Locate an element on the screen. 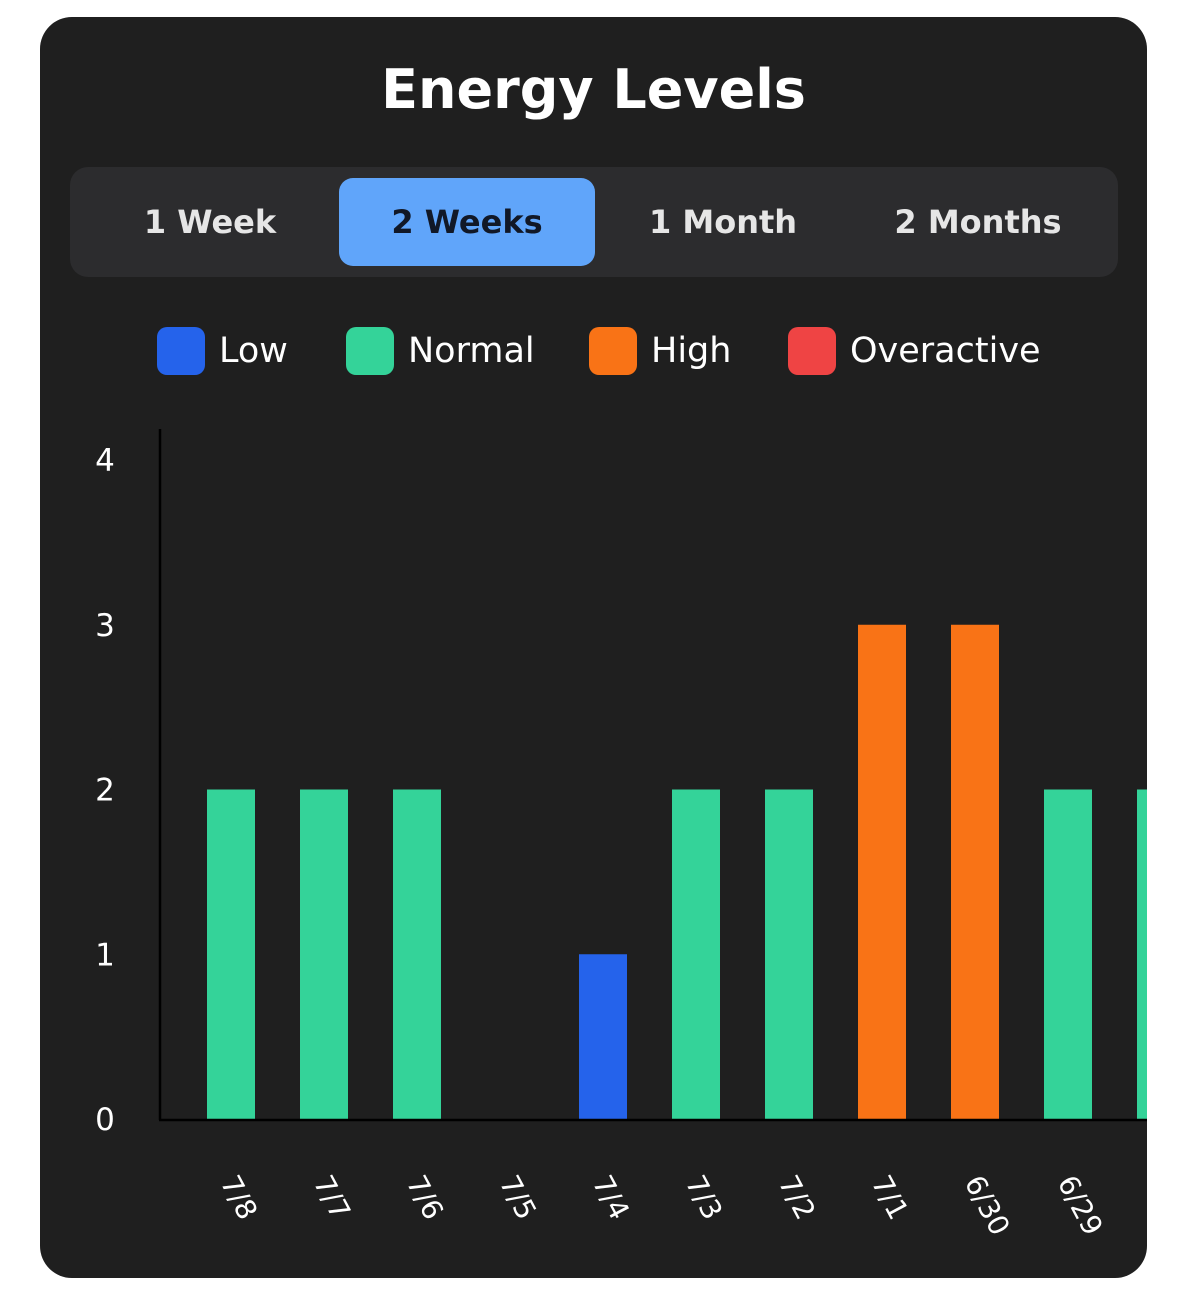 The width and height of the screenshot is (1179, 1300). time-range-selector: 1 Week 2 Weeks 1 Month 2 Months is located at coordinates (594, 222).